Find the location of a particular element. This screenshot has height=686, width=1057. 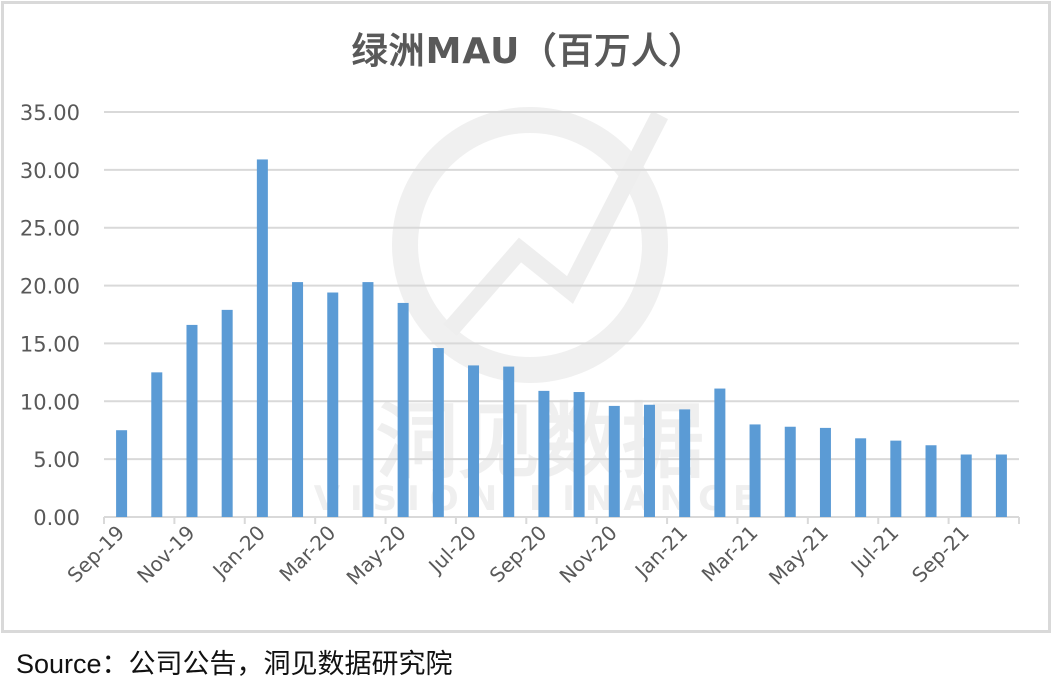

watermark-logo-icon is located at coordinates (530, 245).